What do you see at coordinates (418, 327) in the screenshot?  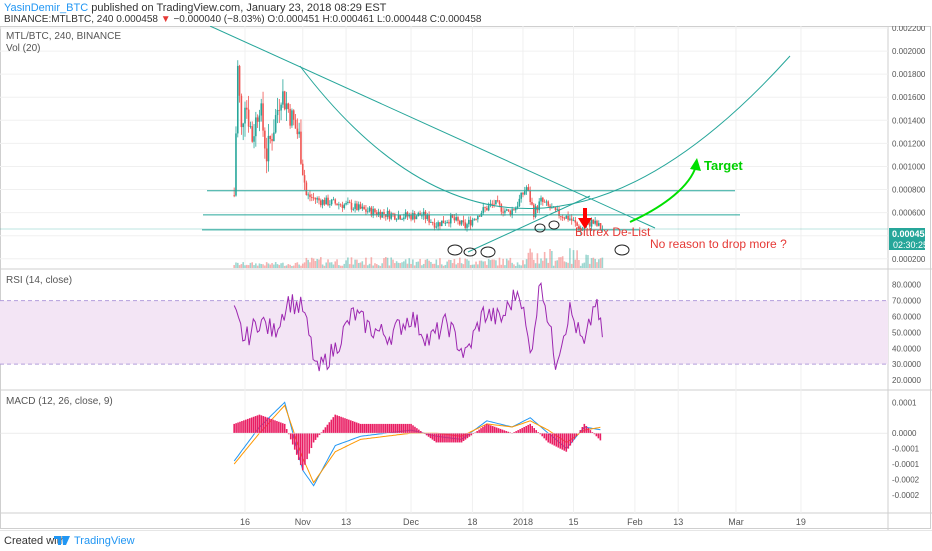 I see `rsi-line` at bounding box center [418, 327].